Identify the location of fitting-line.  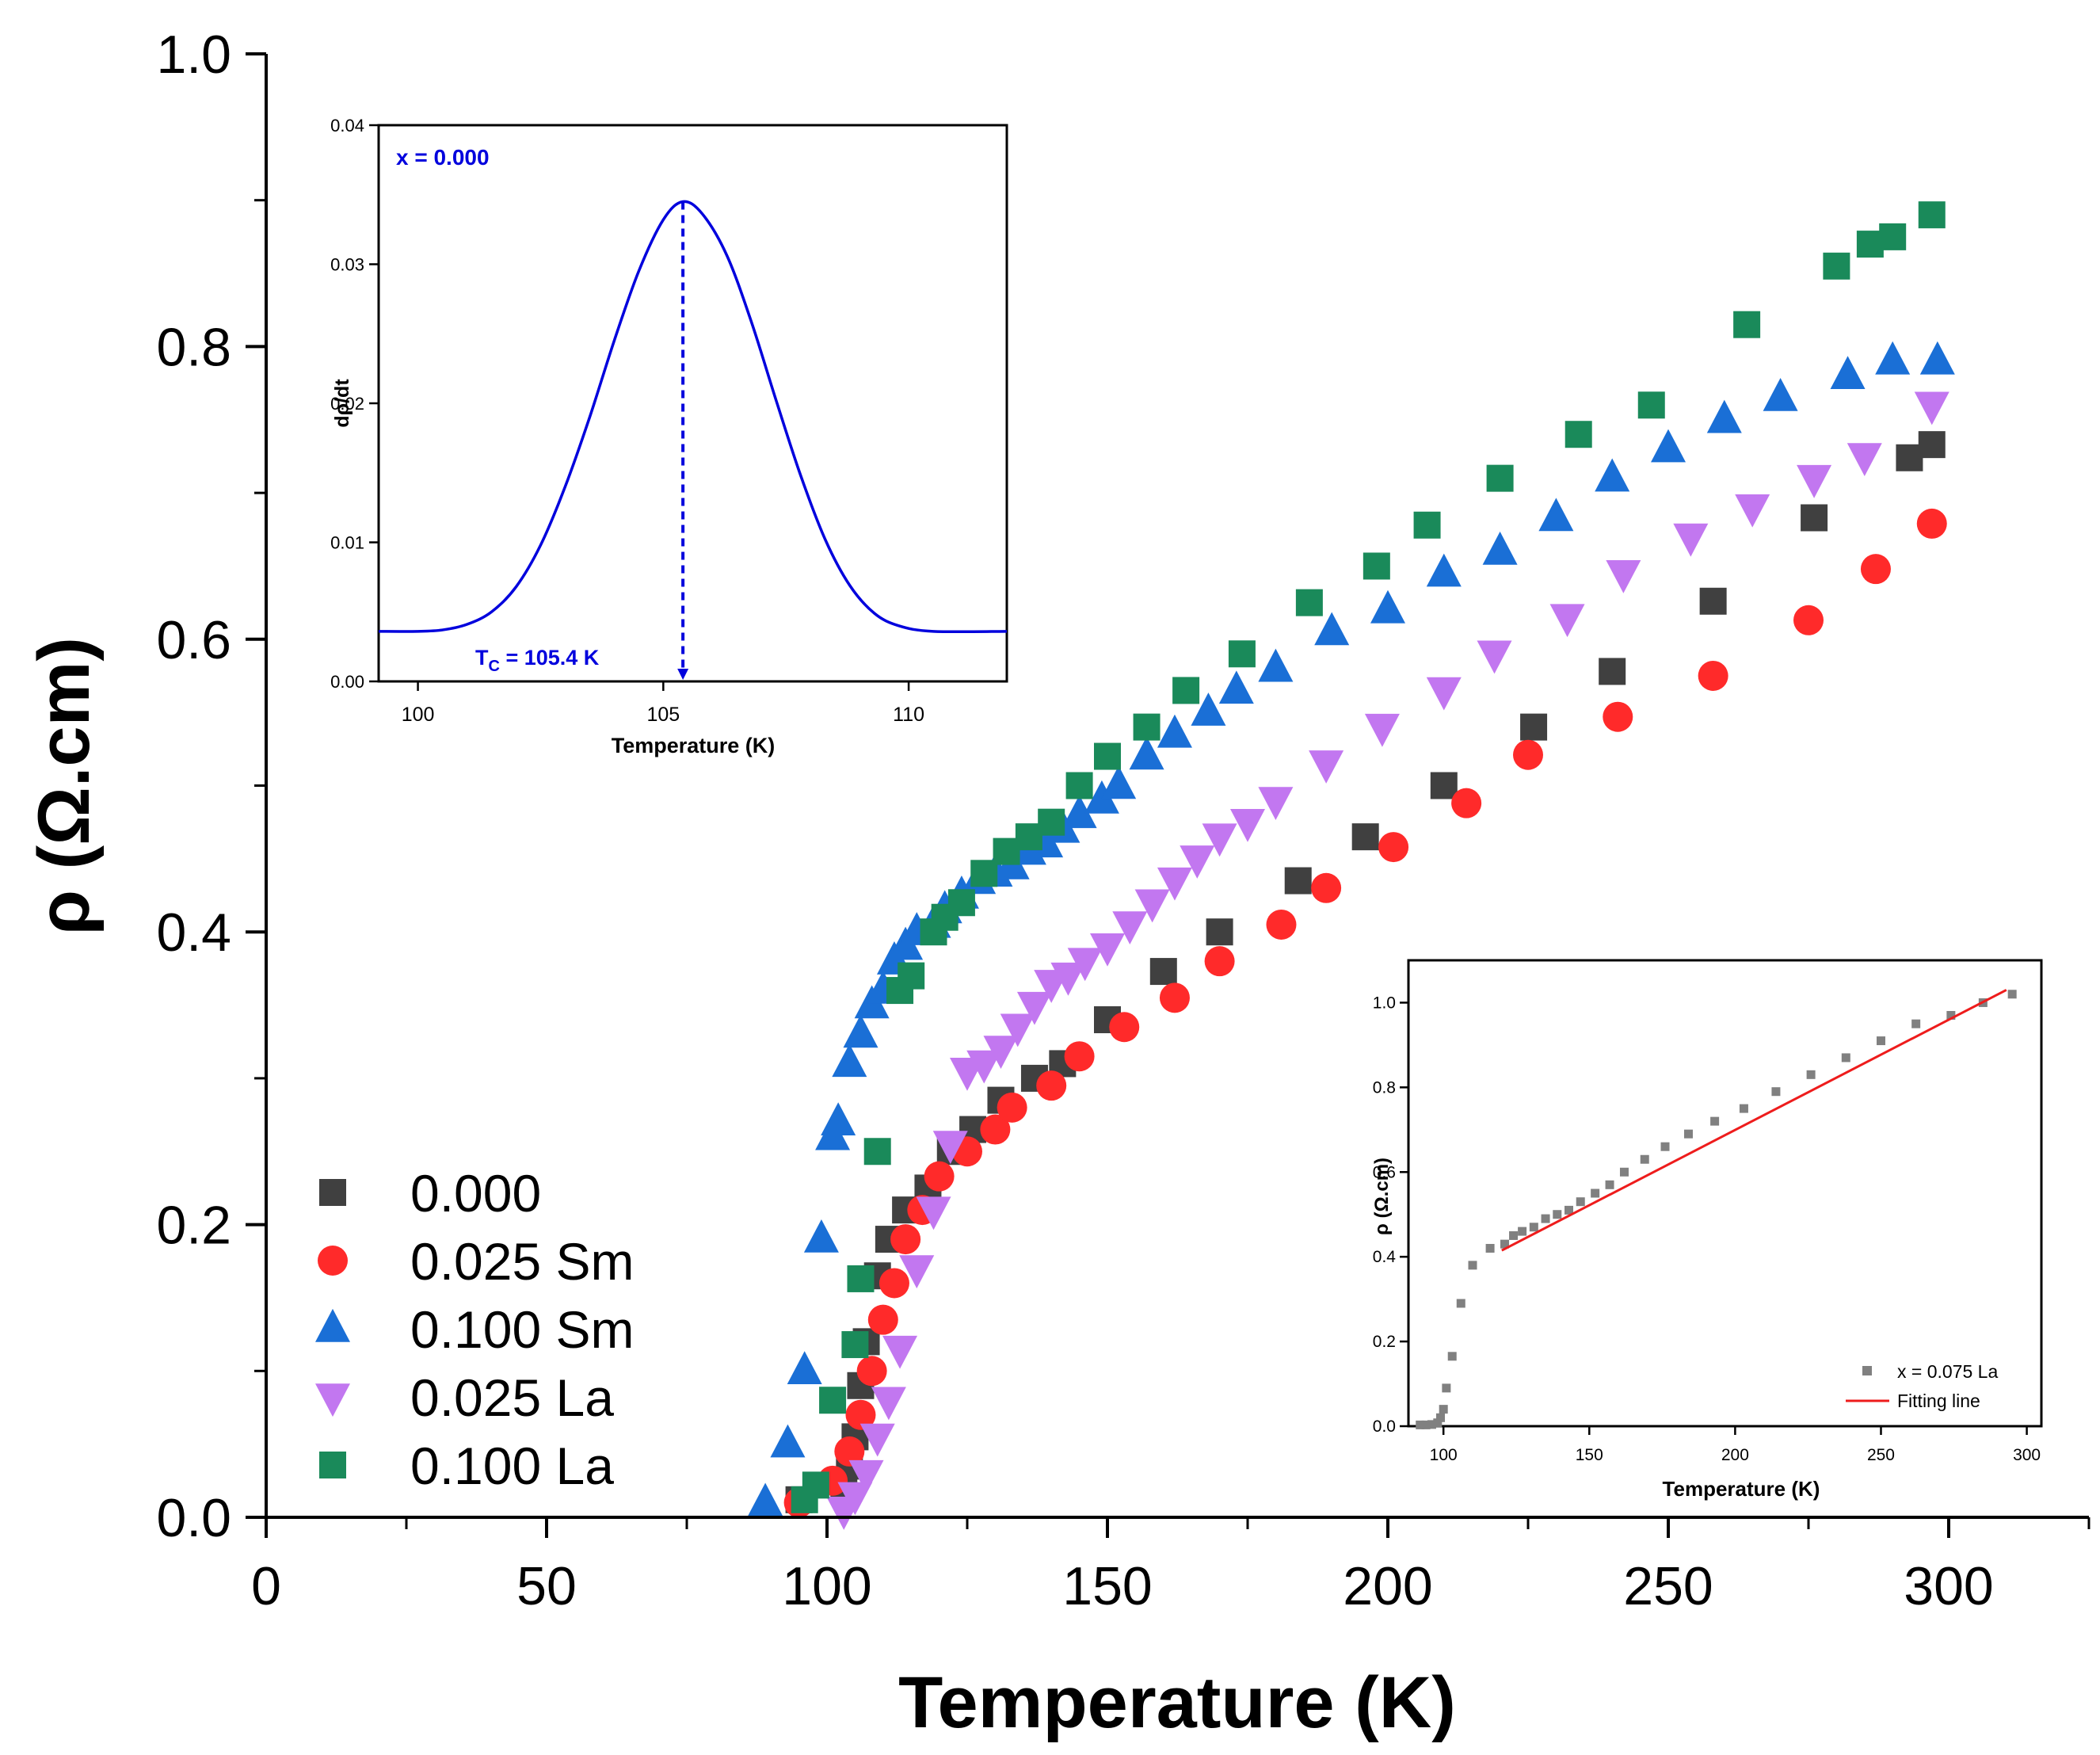
(1754, 1120).